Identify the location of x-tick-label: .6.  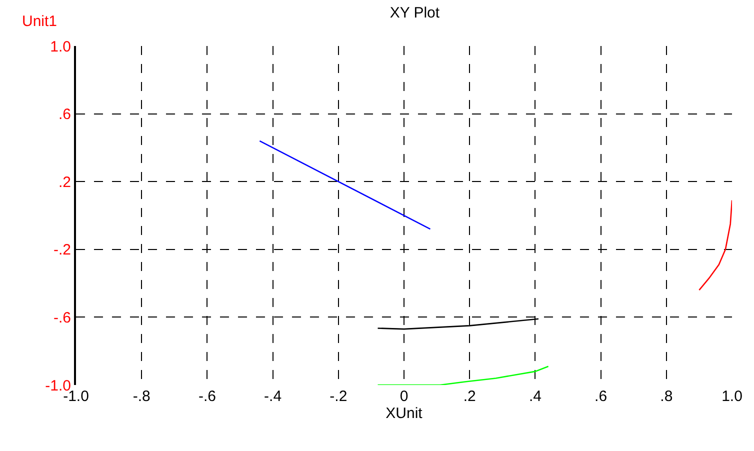
(601, 396).